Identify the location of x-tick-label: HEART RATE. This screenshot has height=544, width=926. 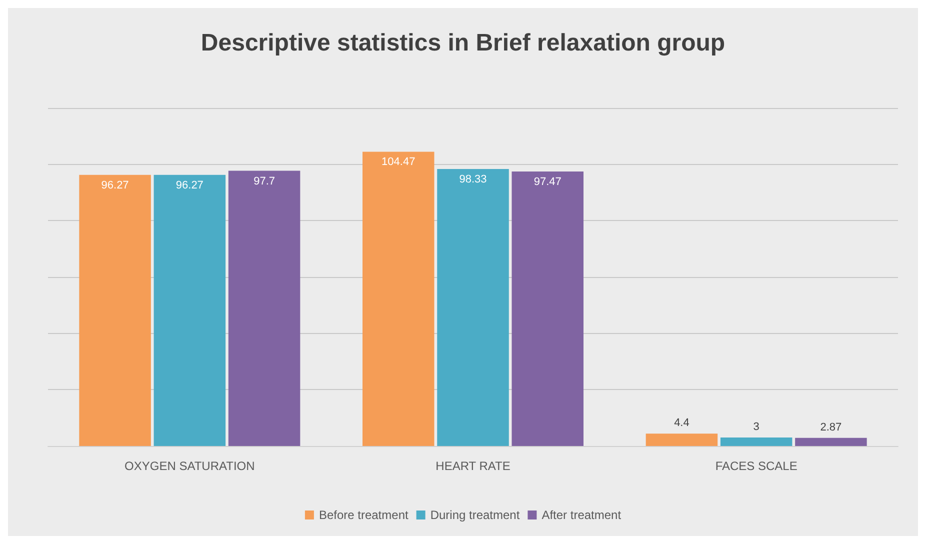
(473, 466).